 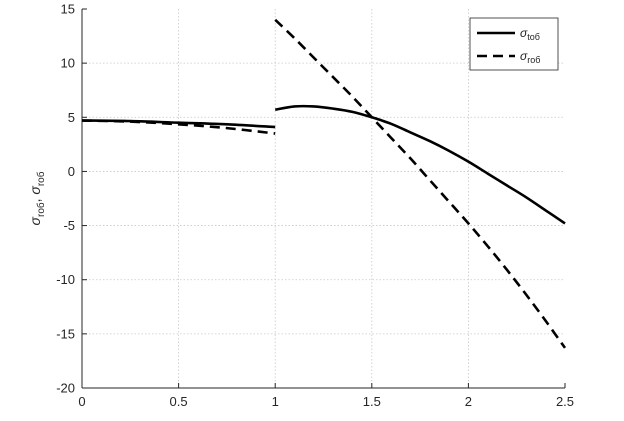 I want to click on x-tick-label: 1.5, so click(x=372, y=401).